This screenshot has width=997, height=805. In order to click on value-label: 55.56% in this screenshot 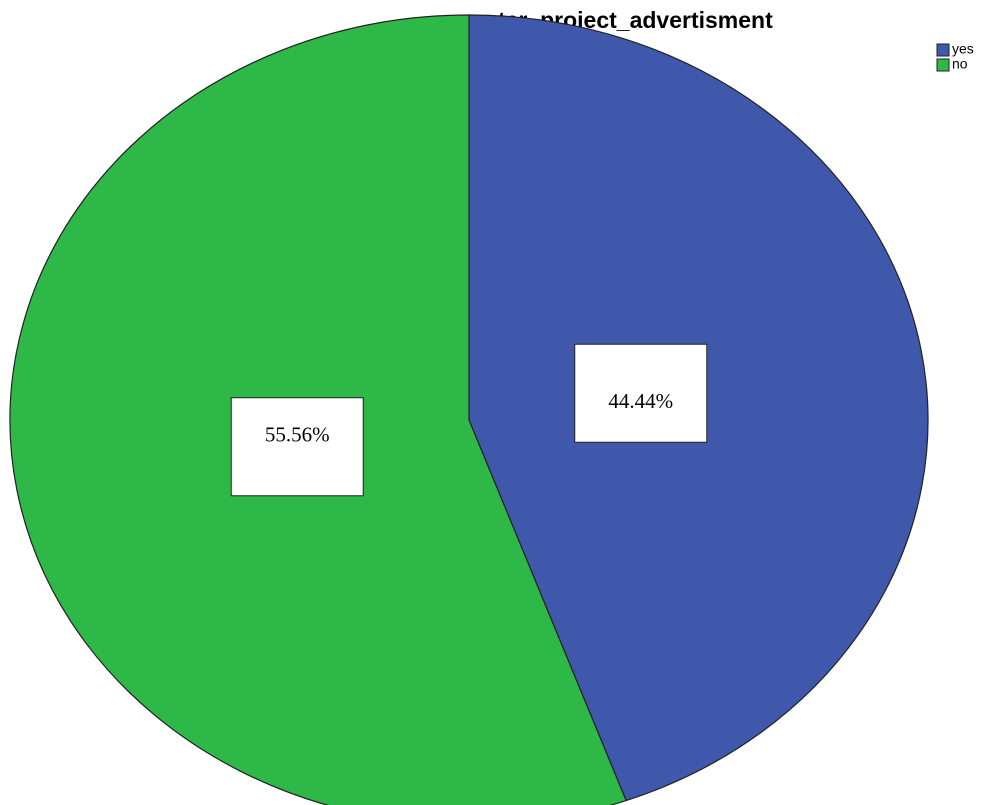, I will do `click(297, 435)`.